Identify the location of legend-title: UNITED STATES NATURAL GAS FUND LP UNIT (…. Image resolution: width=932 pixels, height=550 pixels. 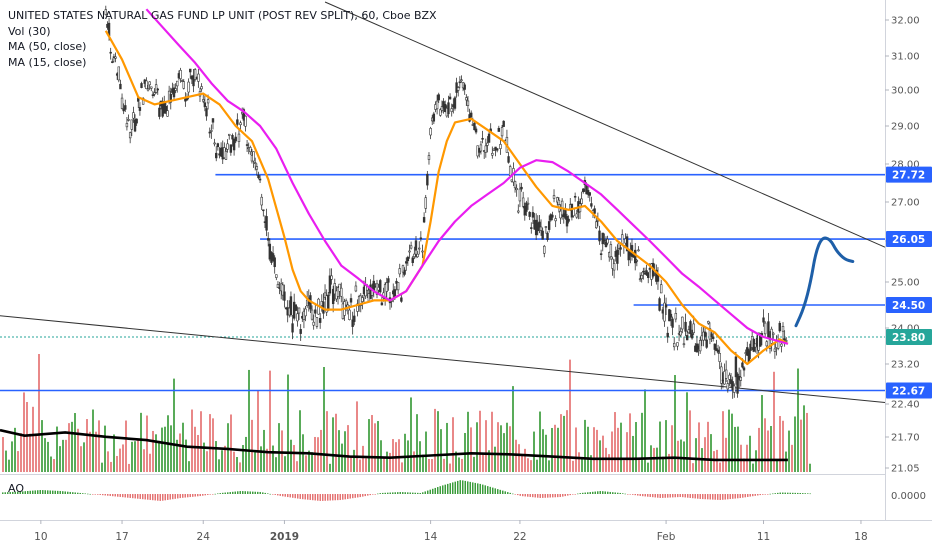
(222, 15).